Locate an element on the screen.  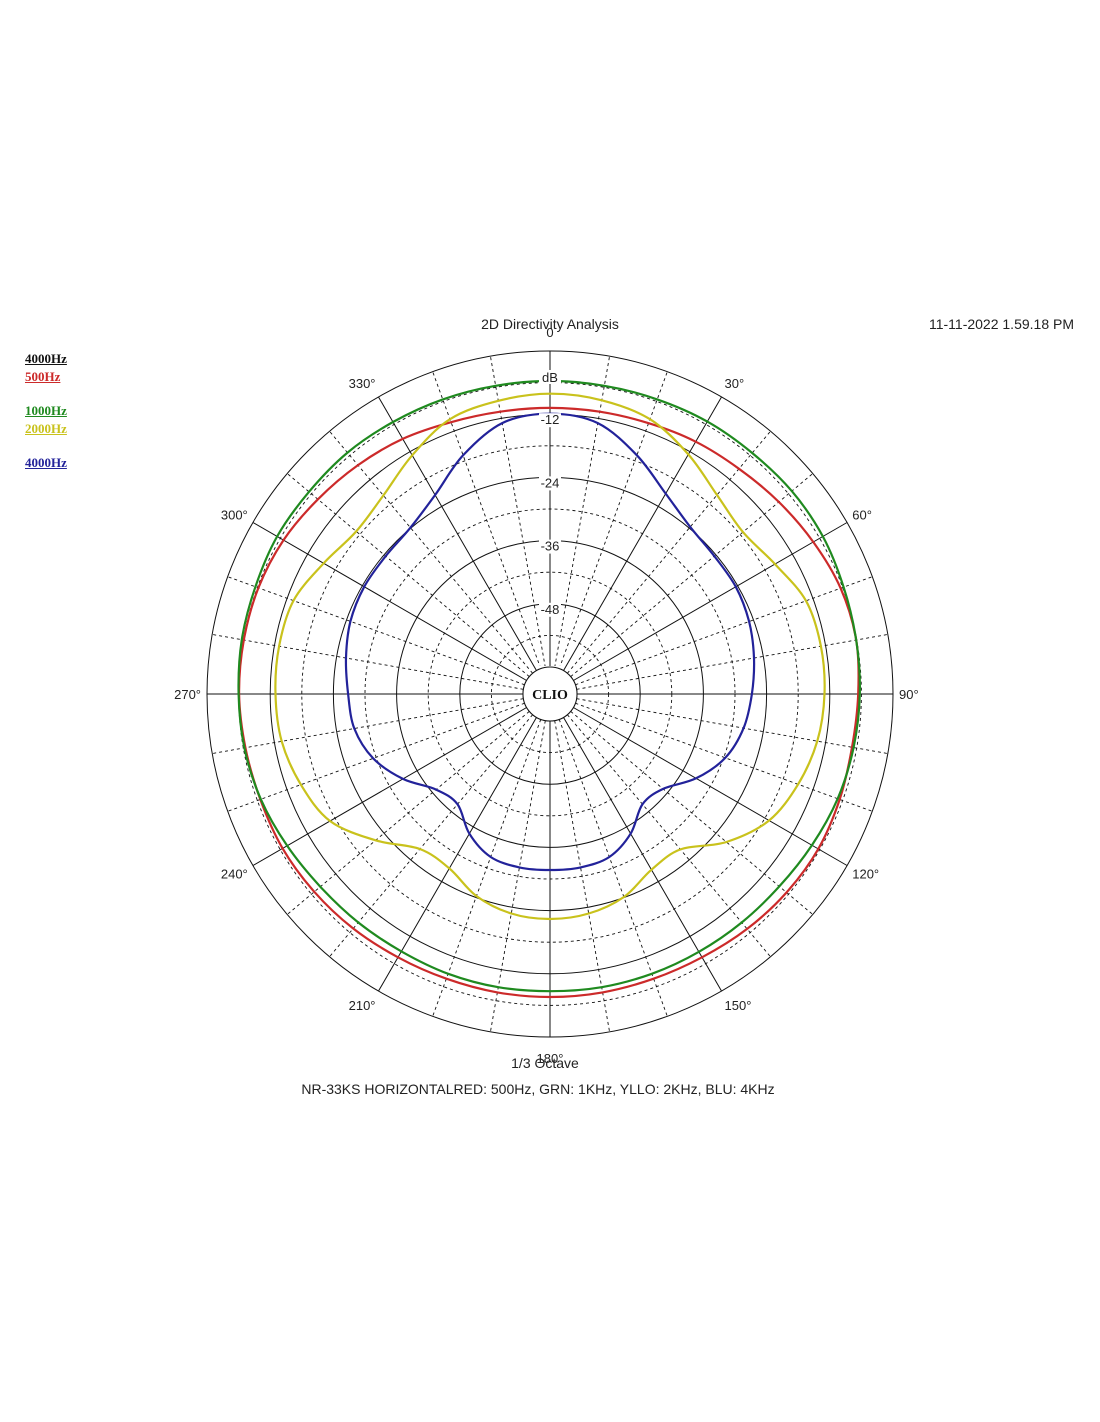
legend-item-4000hz: 4000Hz is located at coordinates (46, 462).